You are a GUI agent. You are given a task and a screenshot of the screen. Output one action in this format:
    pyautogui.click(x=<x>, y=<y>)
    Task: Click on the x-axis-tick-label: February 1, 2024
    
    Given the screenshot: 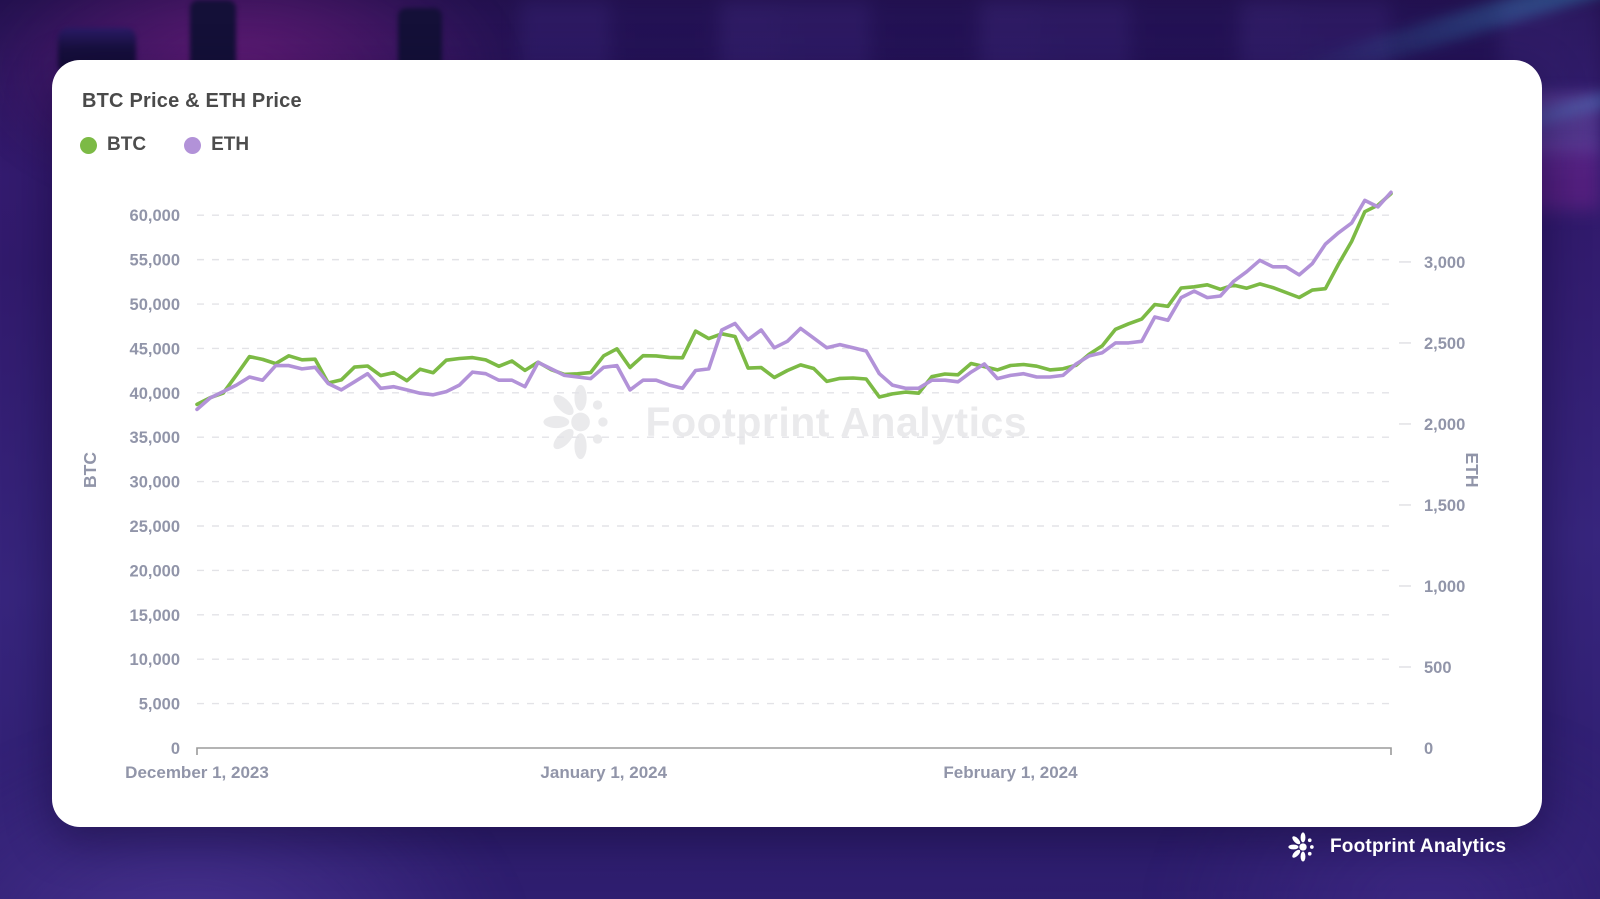 What is the action you would take?
    pyautogui.click(x=1010, y=772)
    